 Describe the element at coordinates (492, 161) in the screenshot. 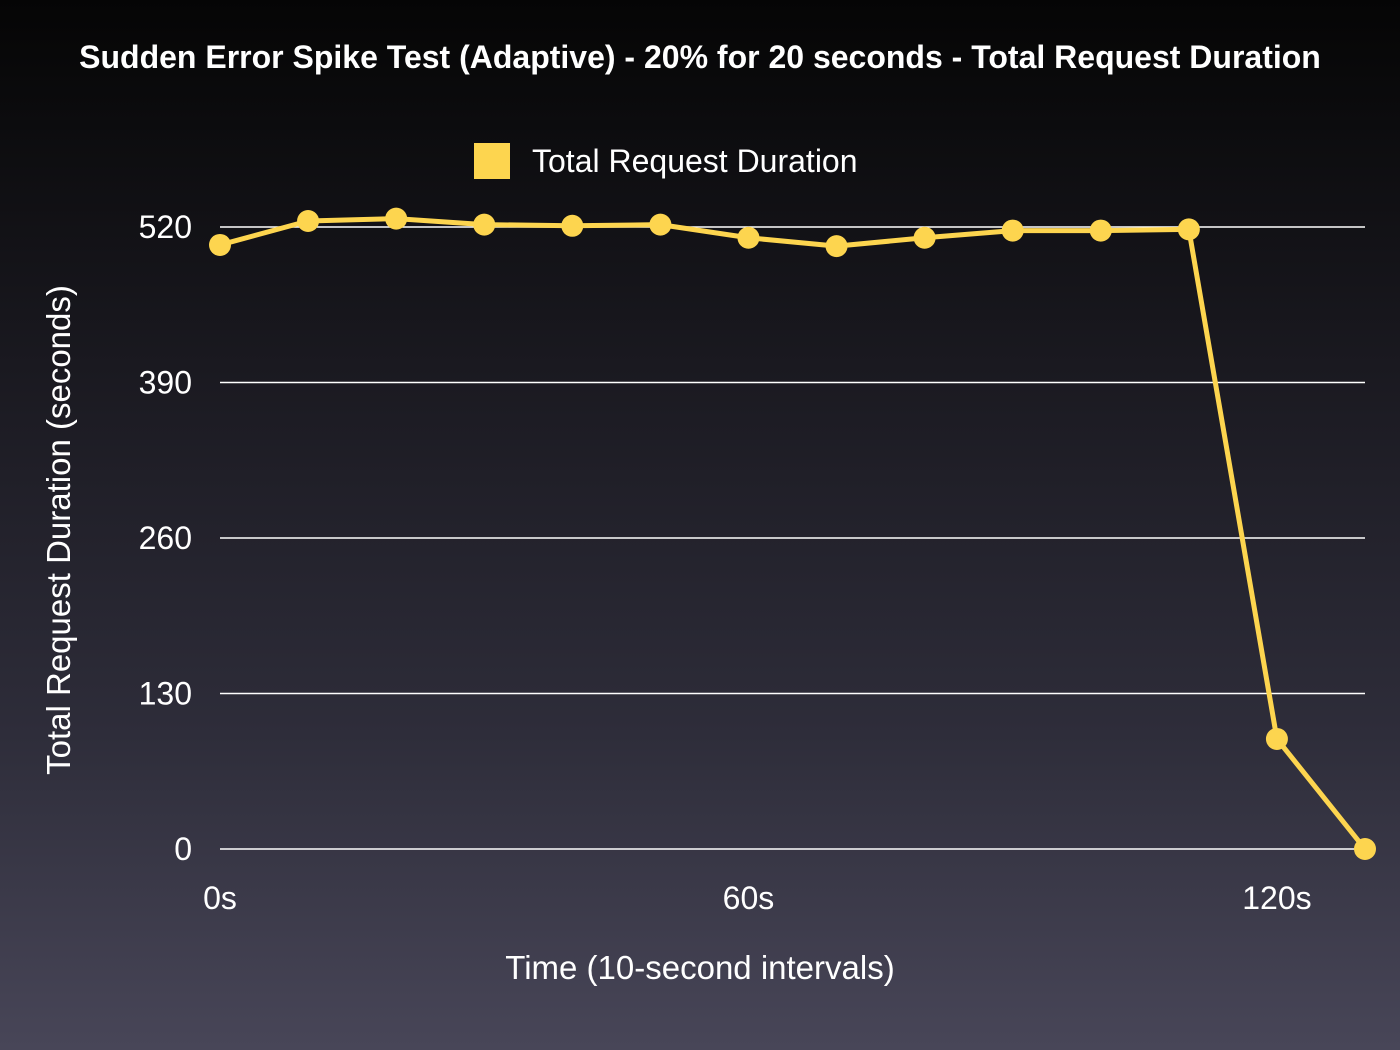

I see `legend-swatch` at that location.